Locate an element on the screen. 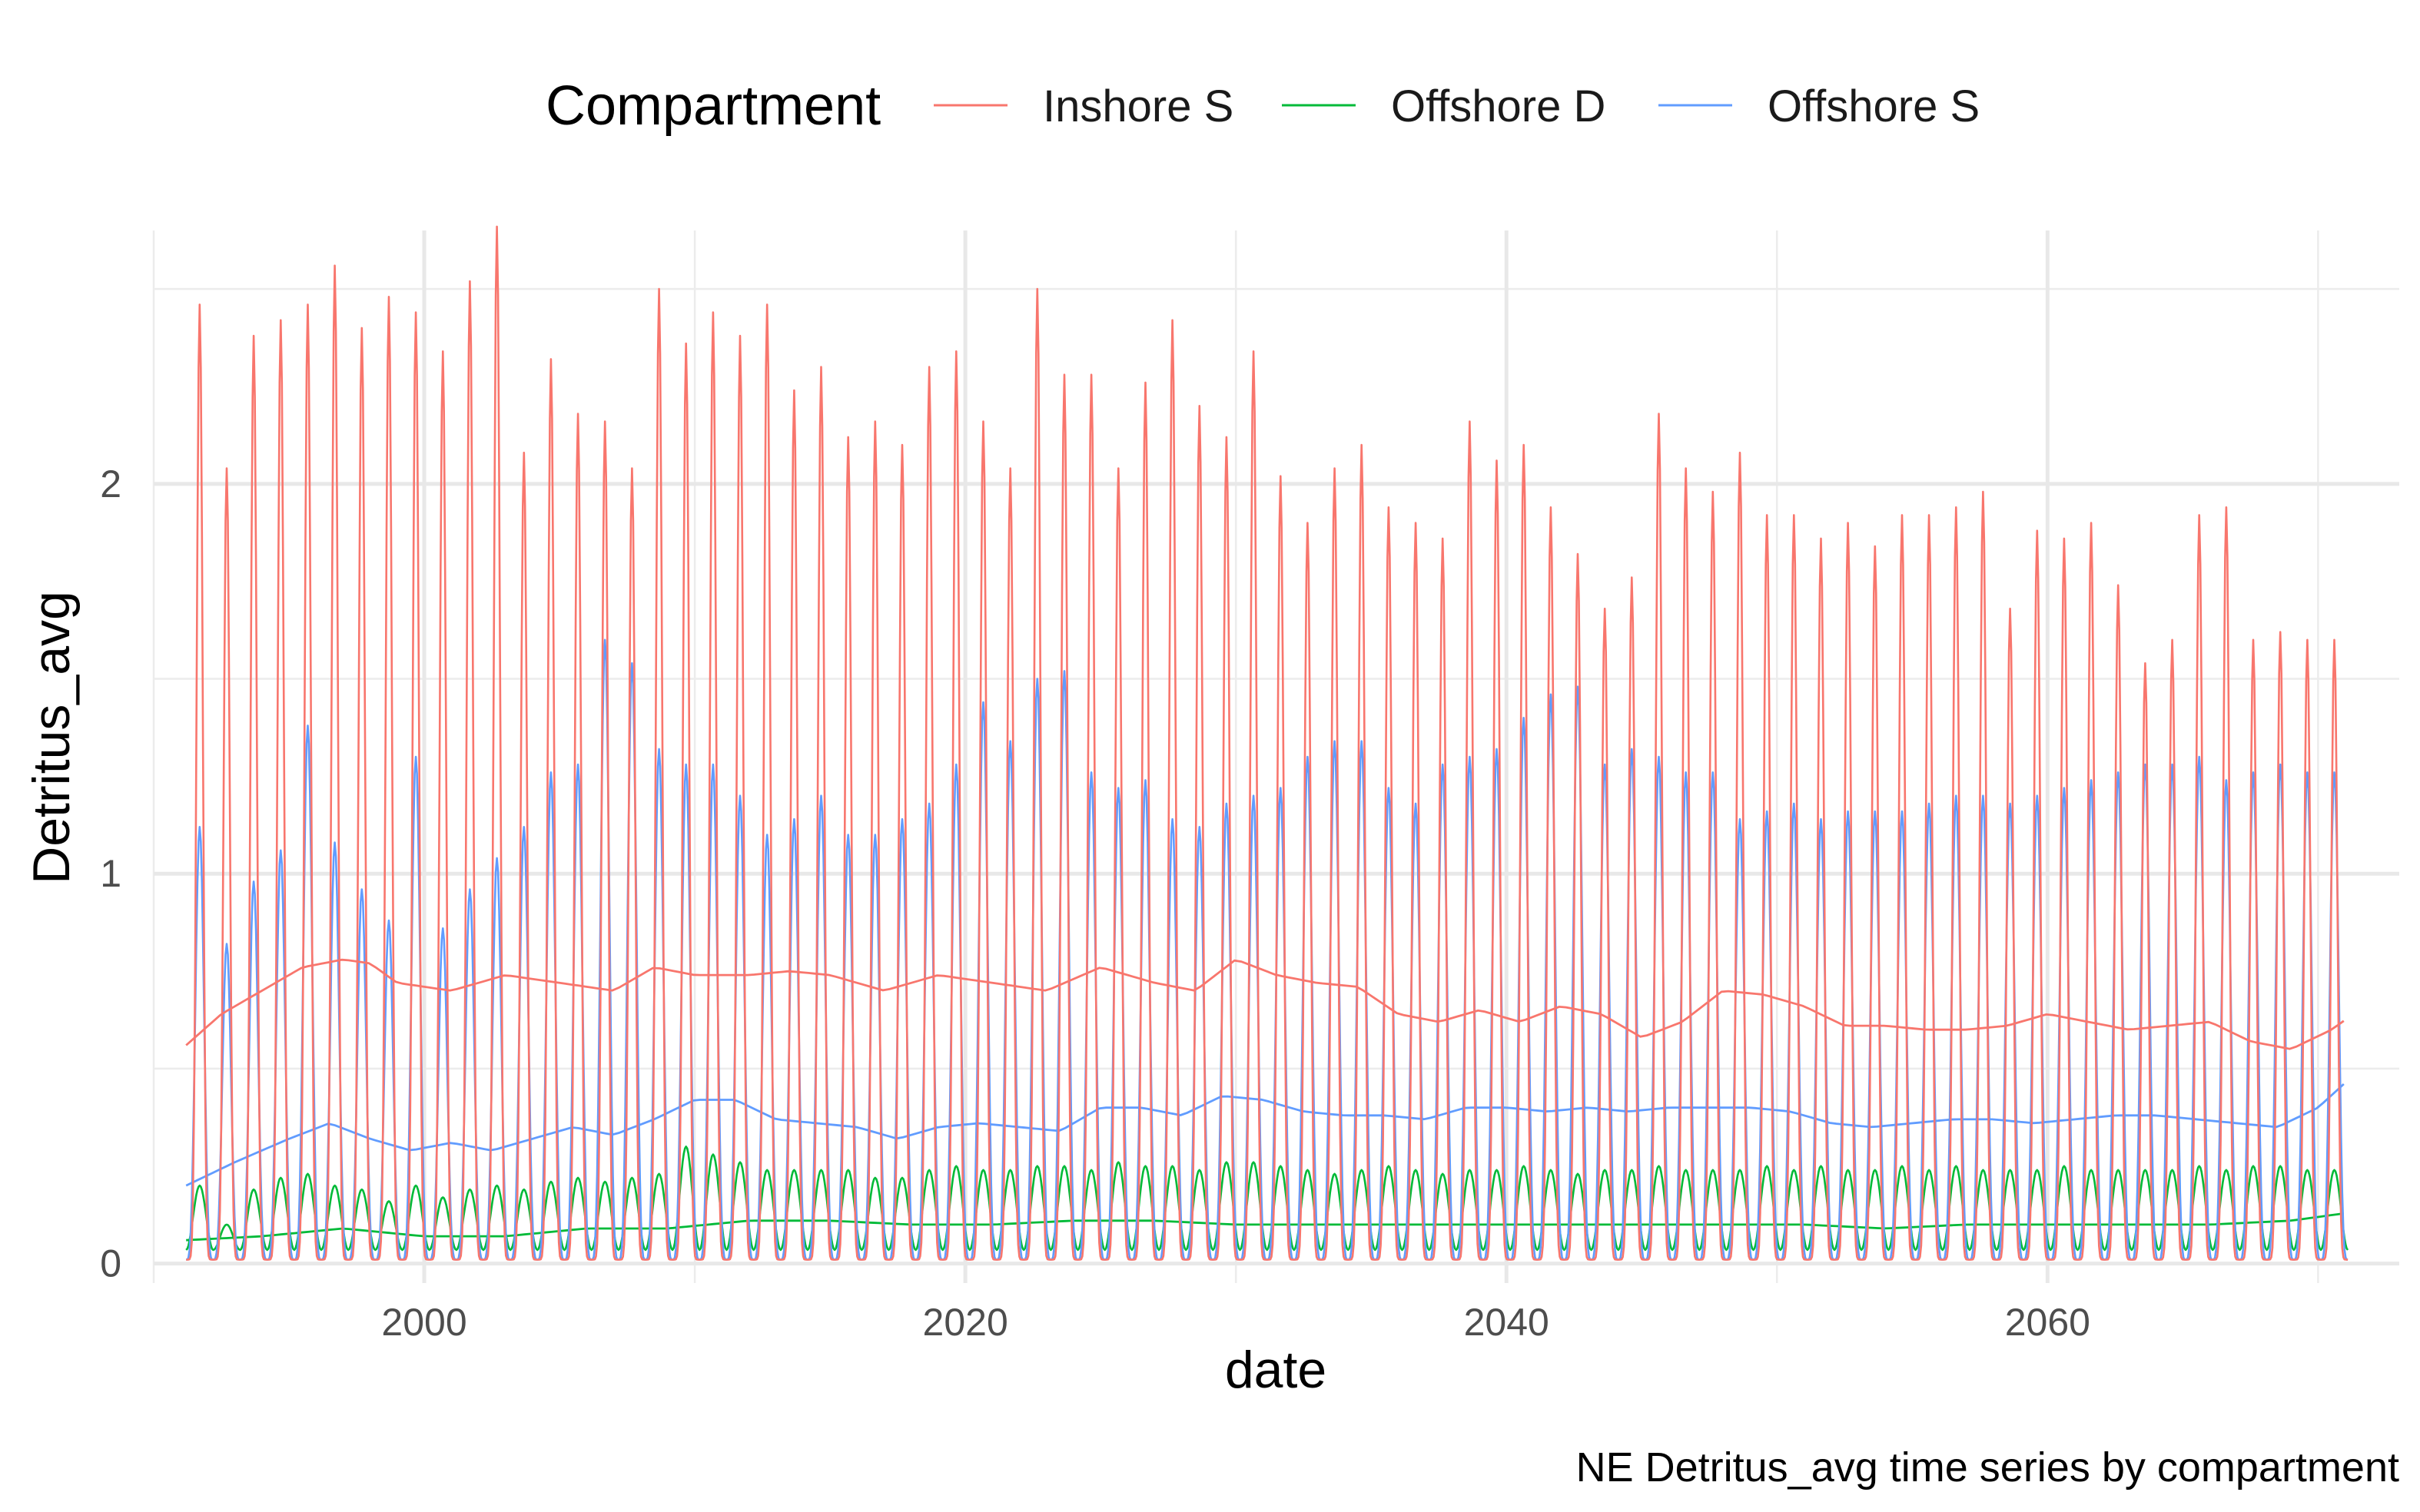  series-seasonal-line is located at coordinates (1267, 1199).